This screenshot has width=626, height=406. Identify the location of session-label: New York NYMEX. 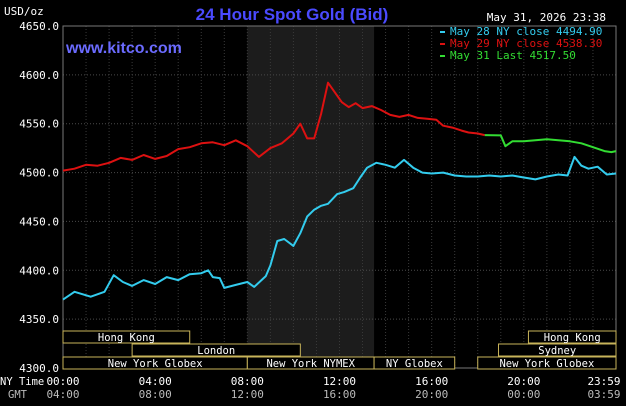
(310, 364).